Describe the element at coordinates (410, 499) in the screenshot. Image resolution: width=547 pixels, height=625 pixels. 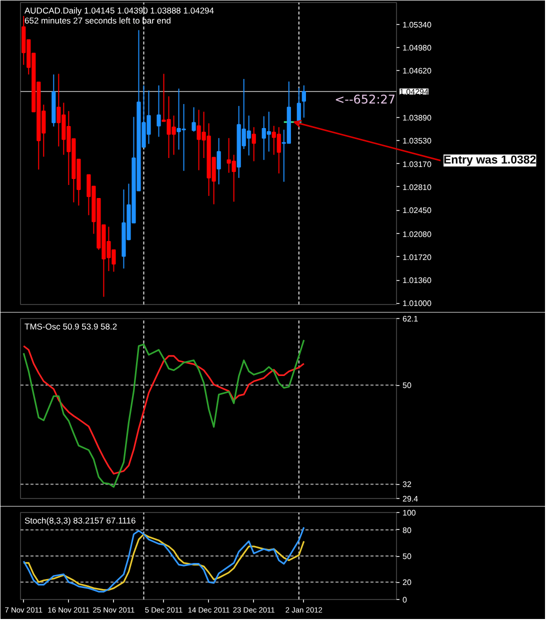
I see `y-tick-label: 29.4` at that location.